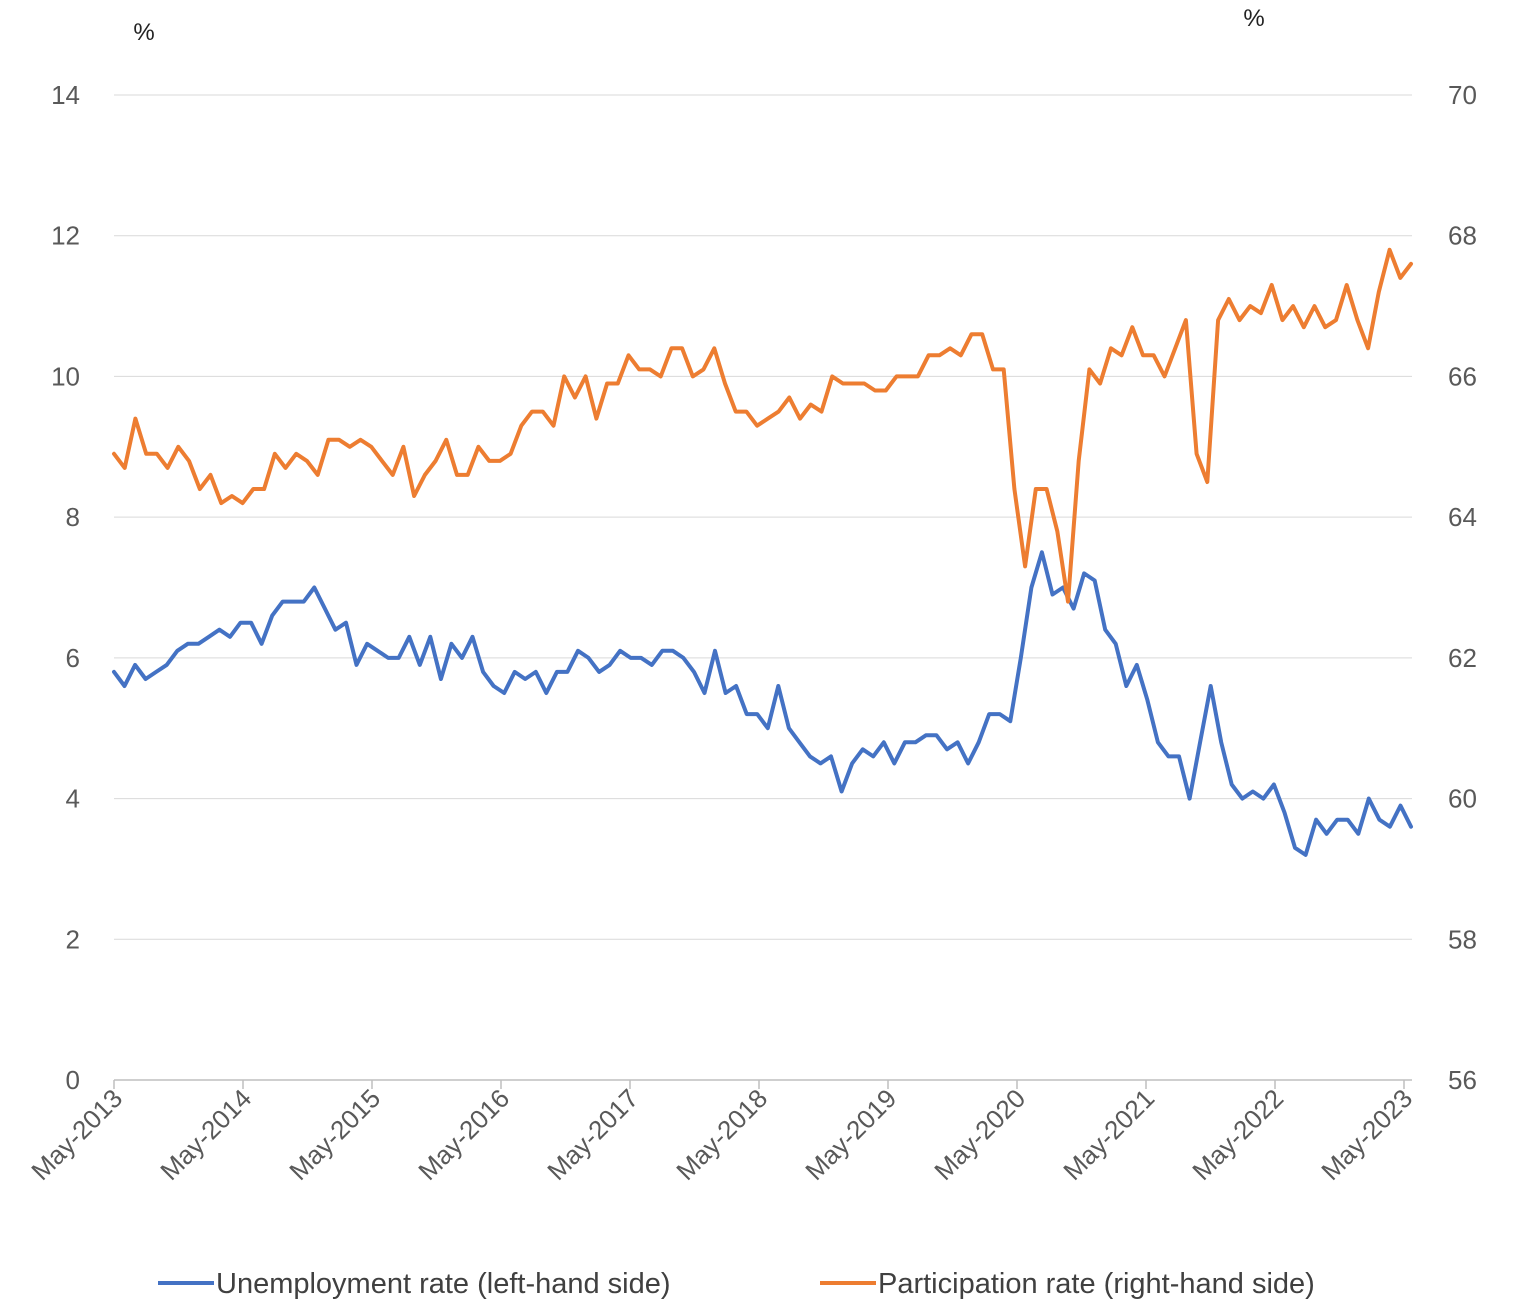 The height and width of the screenshot is (1313, 1536). Describe the element at coordinates (143, 32) in the screenshot. I see `left-axis-unit: %` at that location.